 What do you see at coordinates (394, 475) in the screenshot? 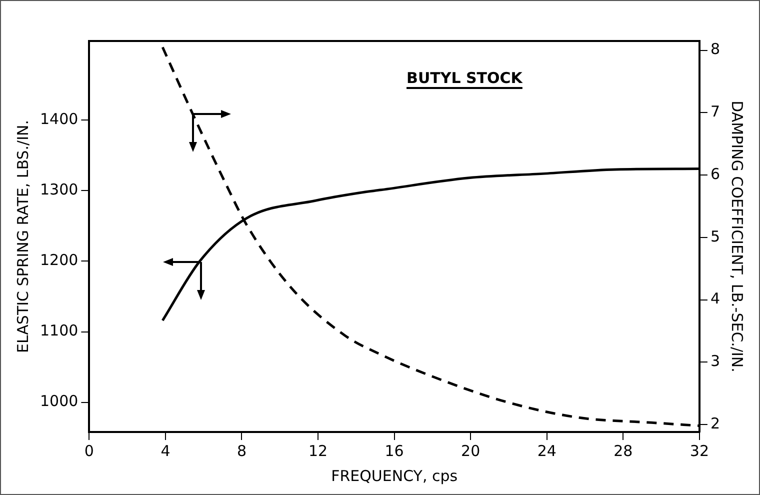
I see `x-axis-title: FREQUENCY, cps` at bounding box center [394, 475].